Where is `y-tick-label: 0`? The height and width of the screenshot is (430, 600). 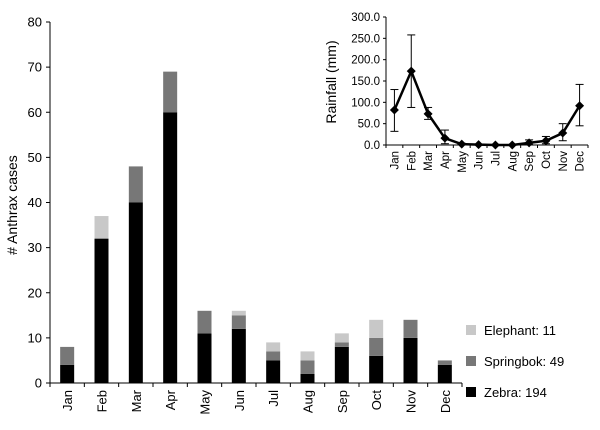 y-tick-label: 0 is located at coordinates (38, 383).